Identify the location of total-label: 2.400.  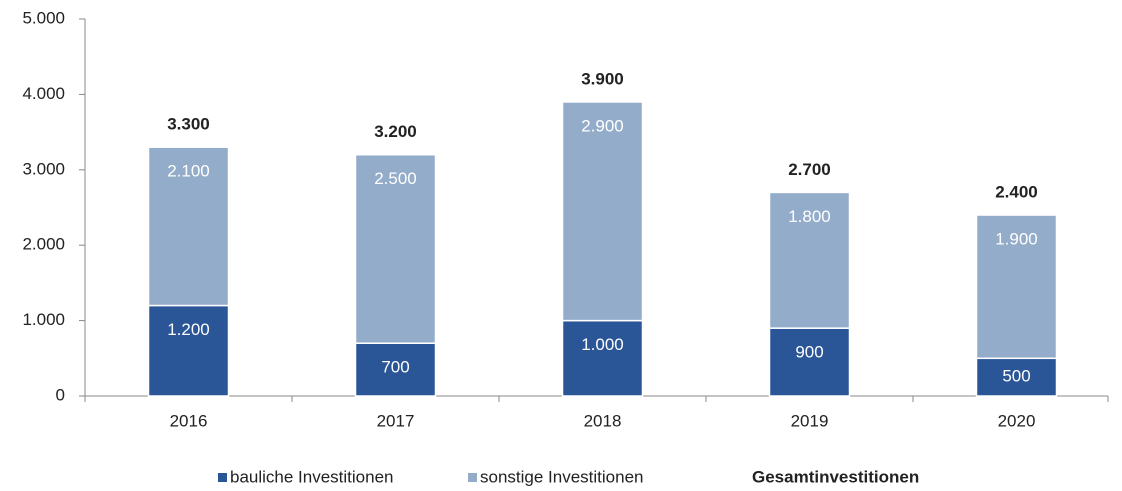
(1016, 192).